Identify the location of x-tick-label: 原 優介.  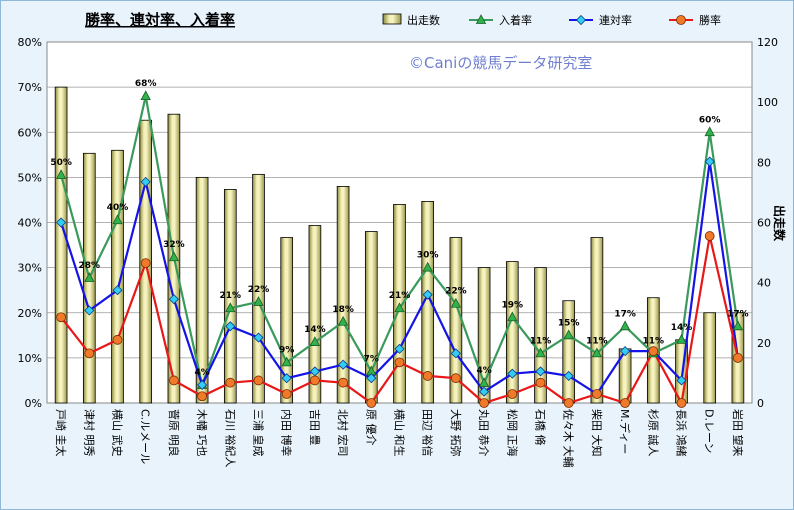
(370, 427).